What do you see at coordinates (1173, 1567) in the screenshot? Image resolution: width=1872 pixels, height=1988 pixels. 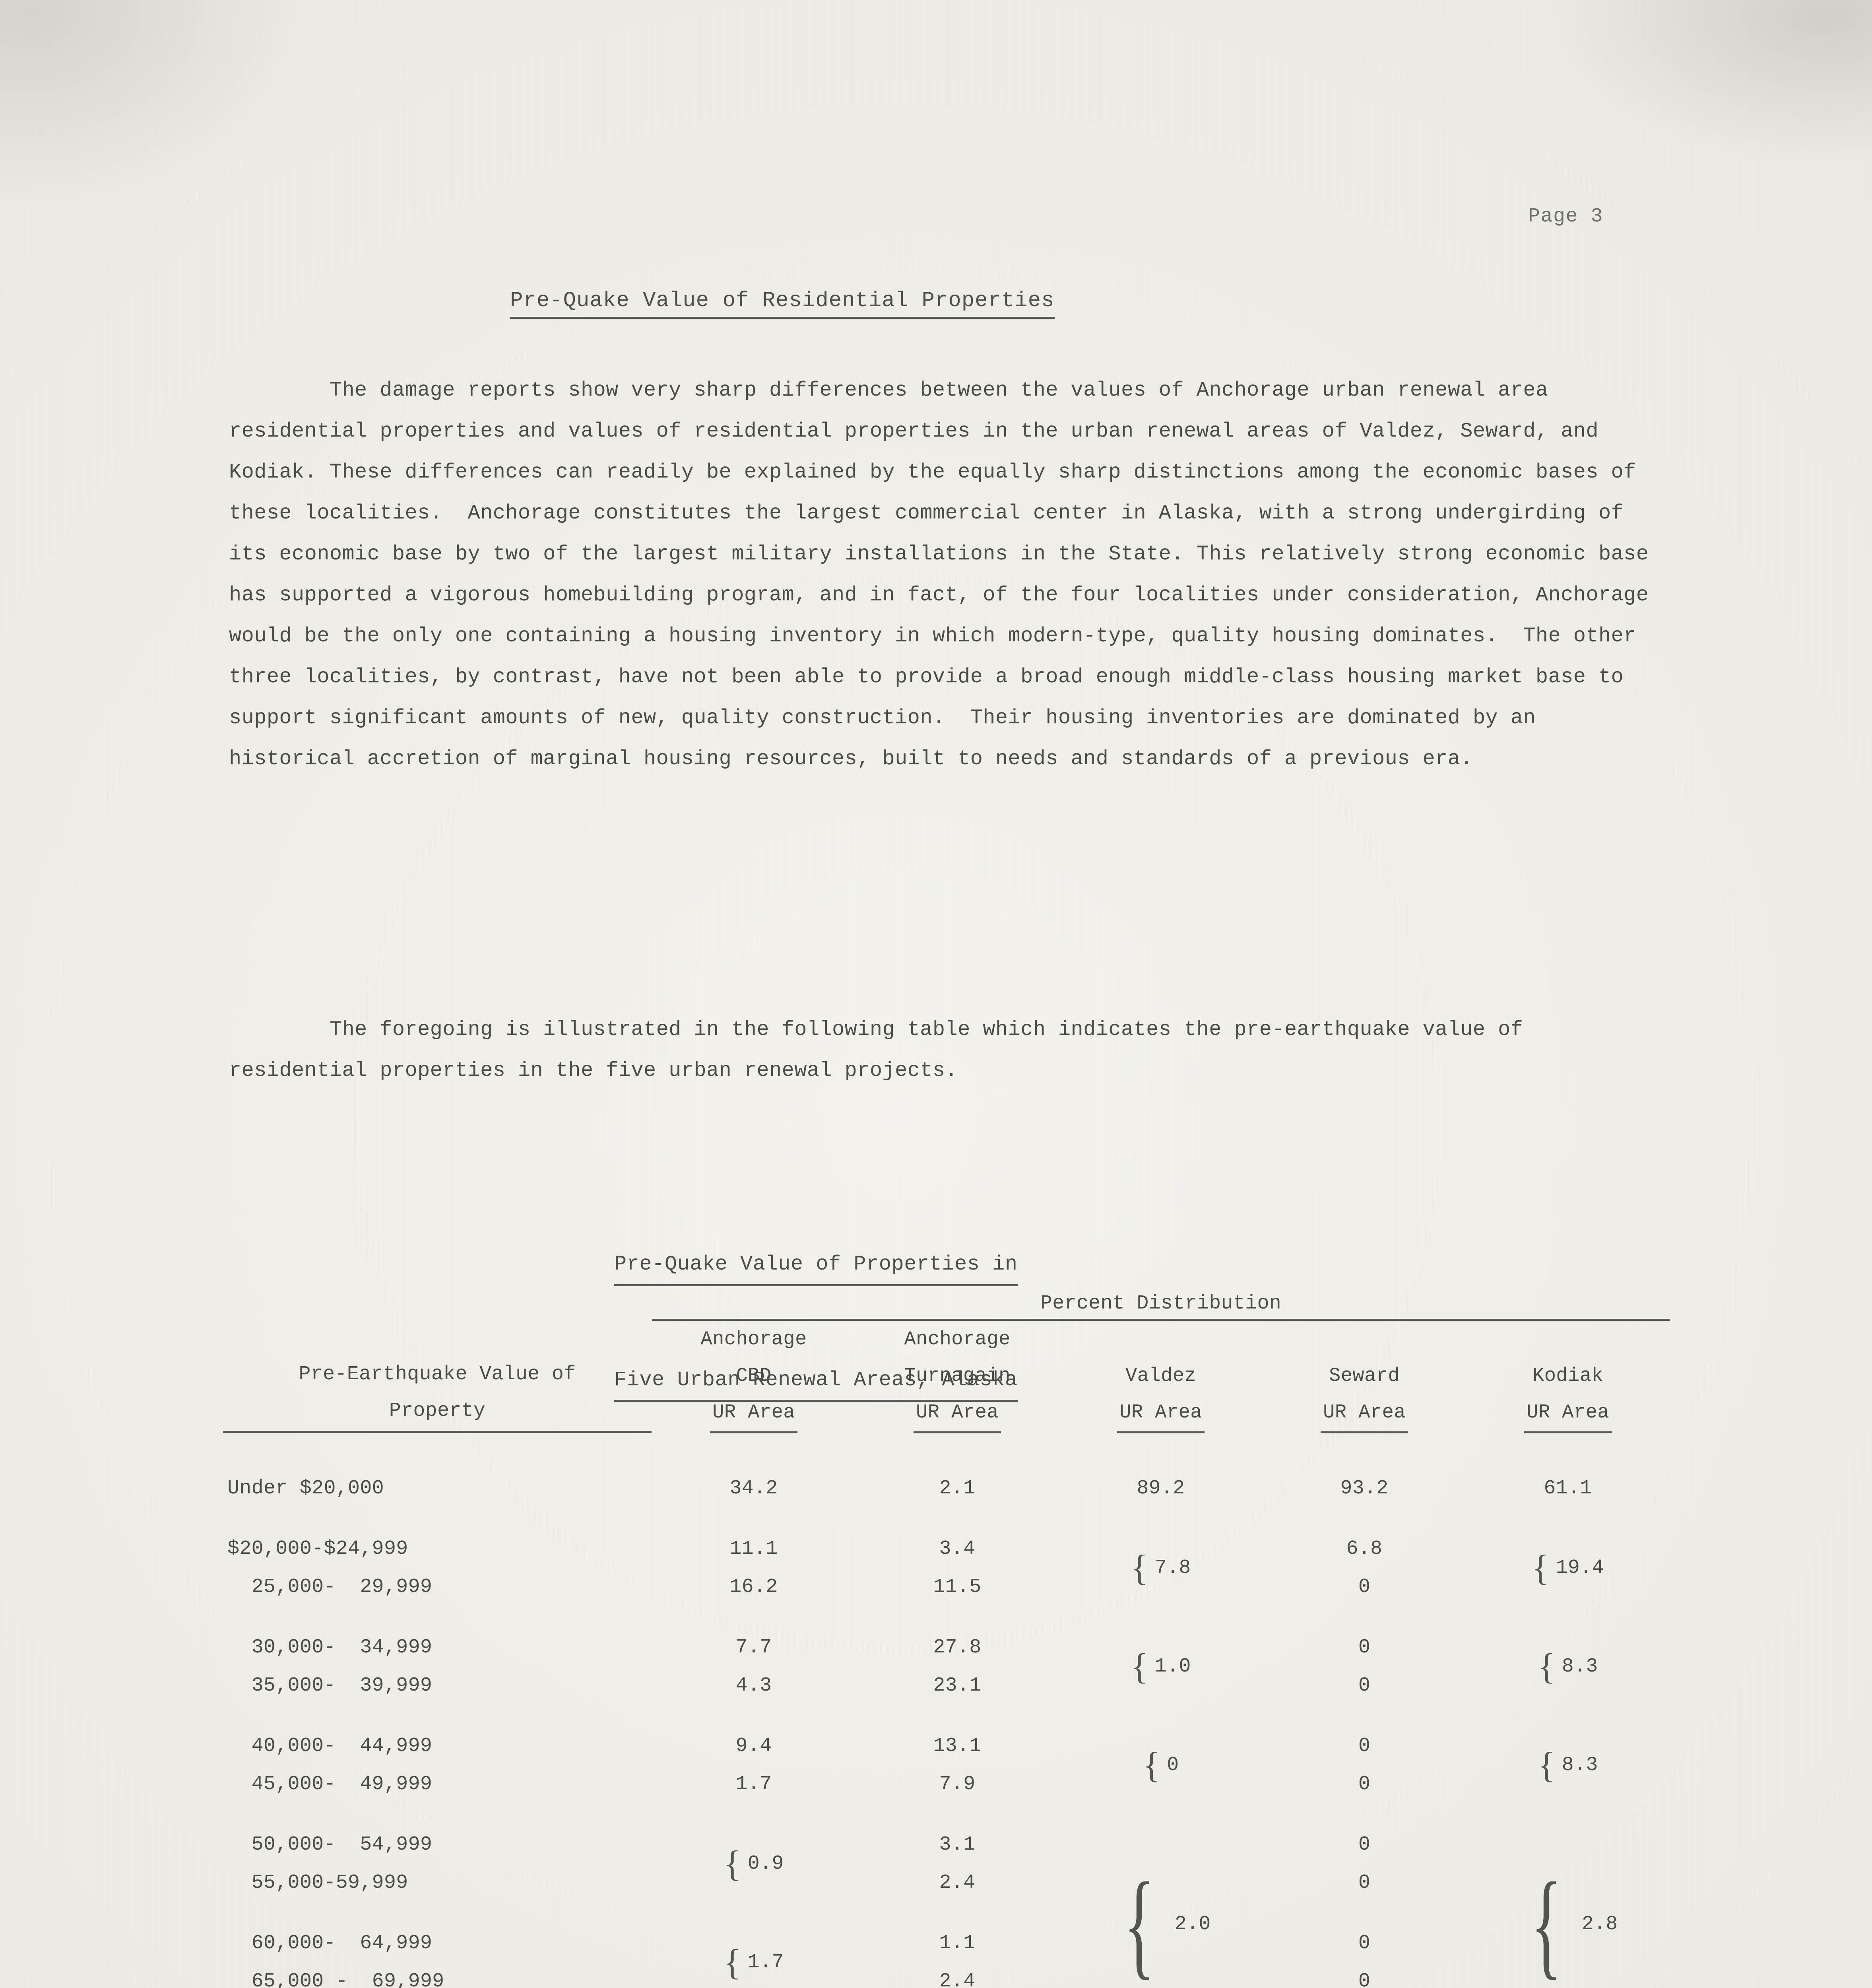 I see `cell-valdez-value: 7.8` at bounding box center [1173, 1567].